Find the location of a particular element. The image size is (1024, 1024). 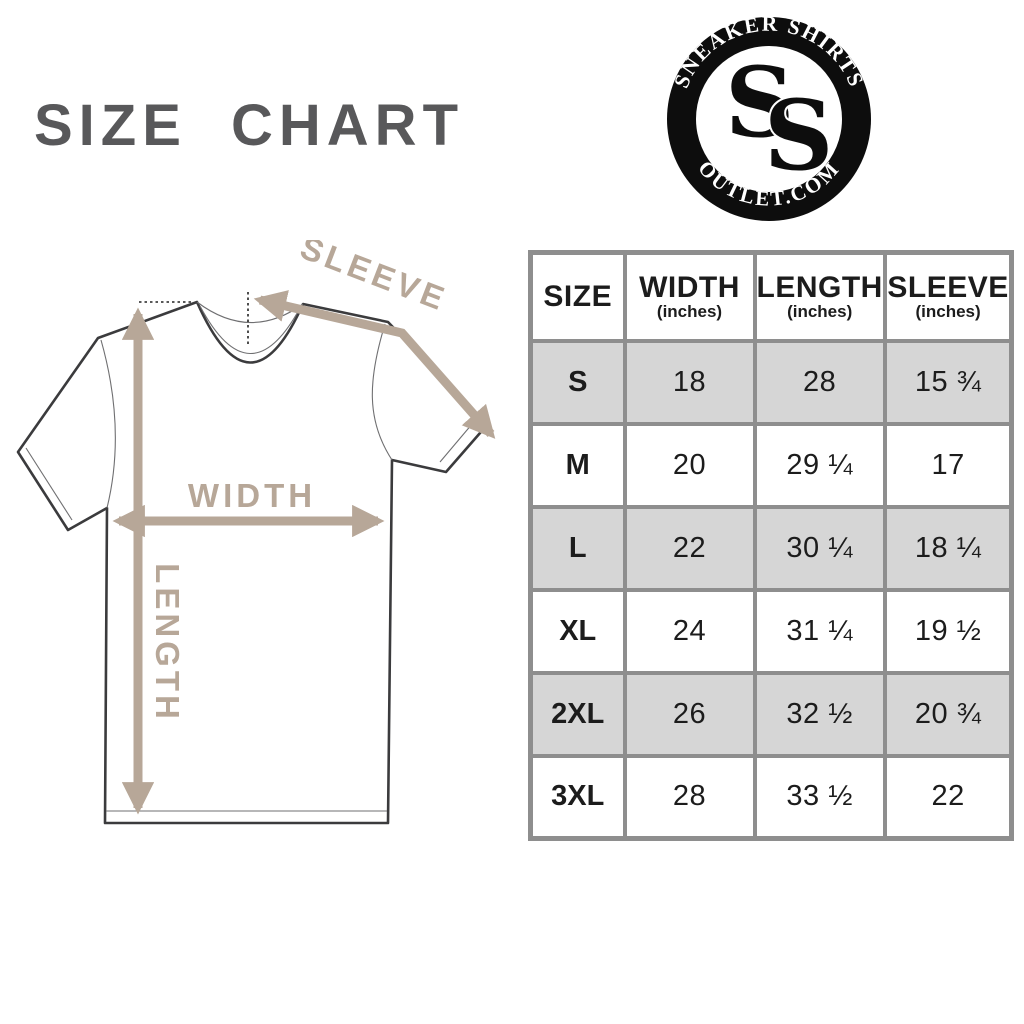

monogram-letter-1: S is located at coordinates (759, 102).